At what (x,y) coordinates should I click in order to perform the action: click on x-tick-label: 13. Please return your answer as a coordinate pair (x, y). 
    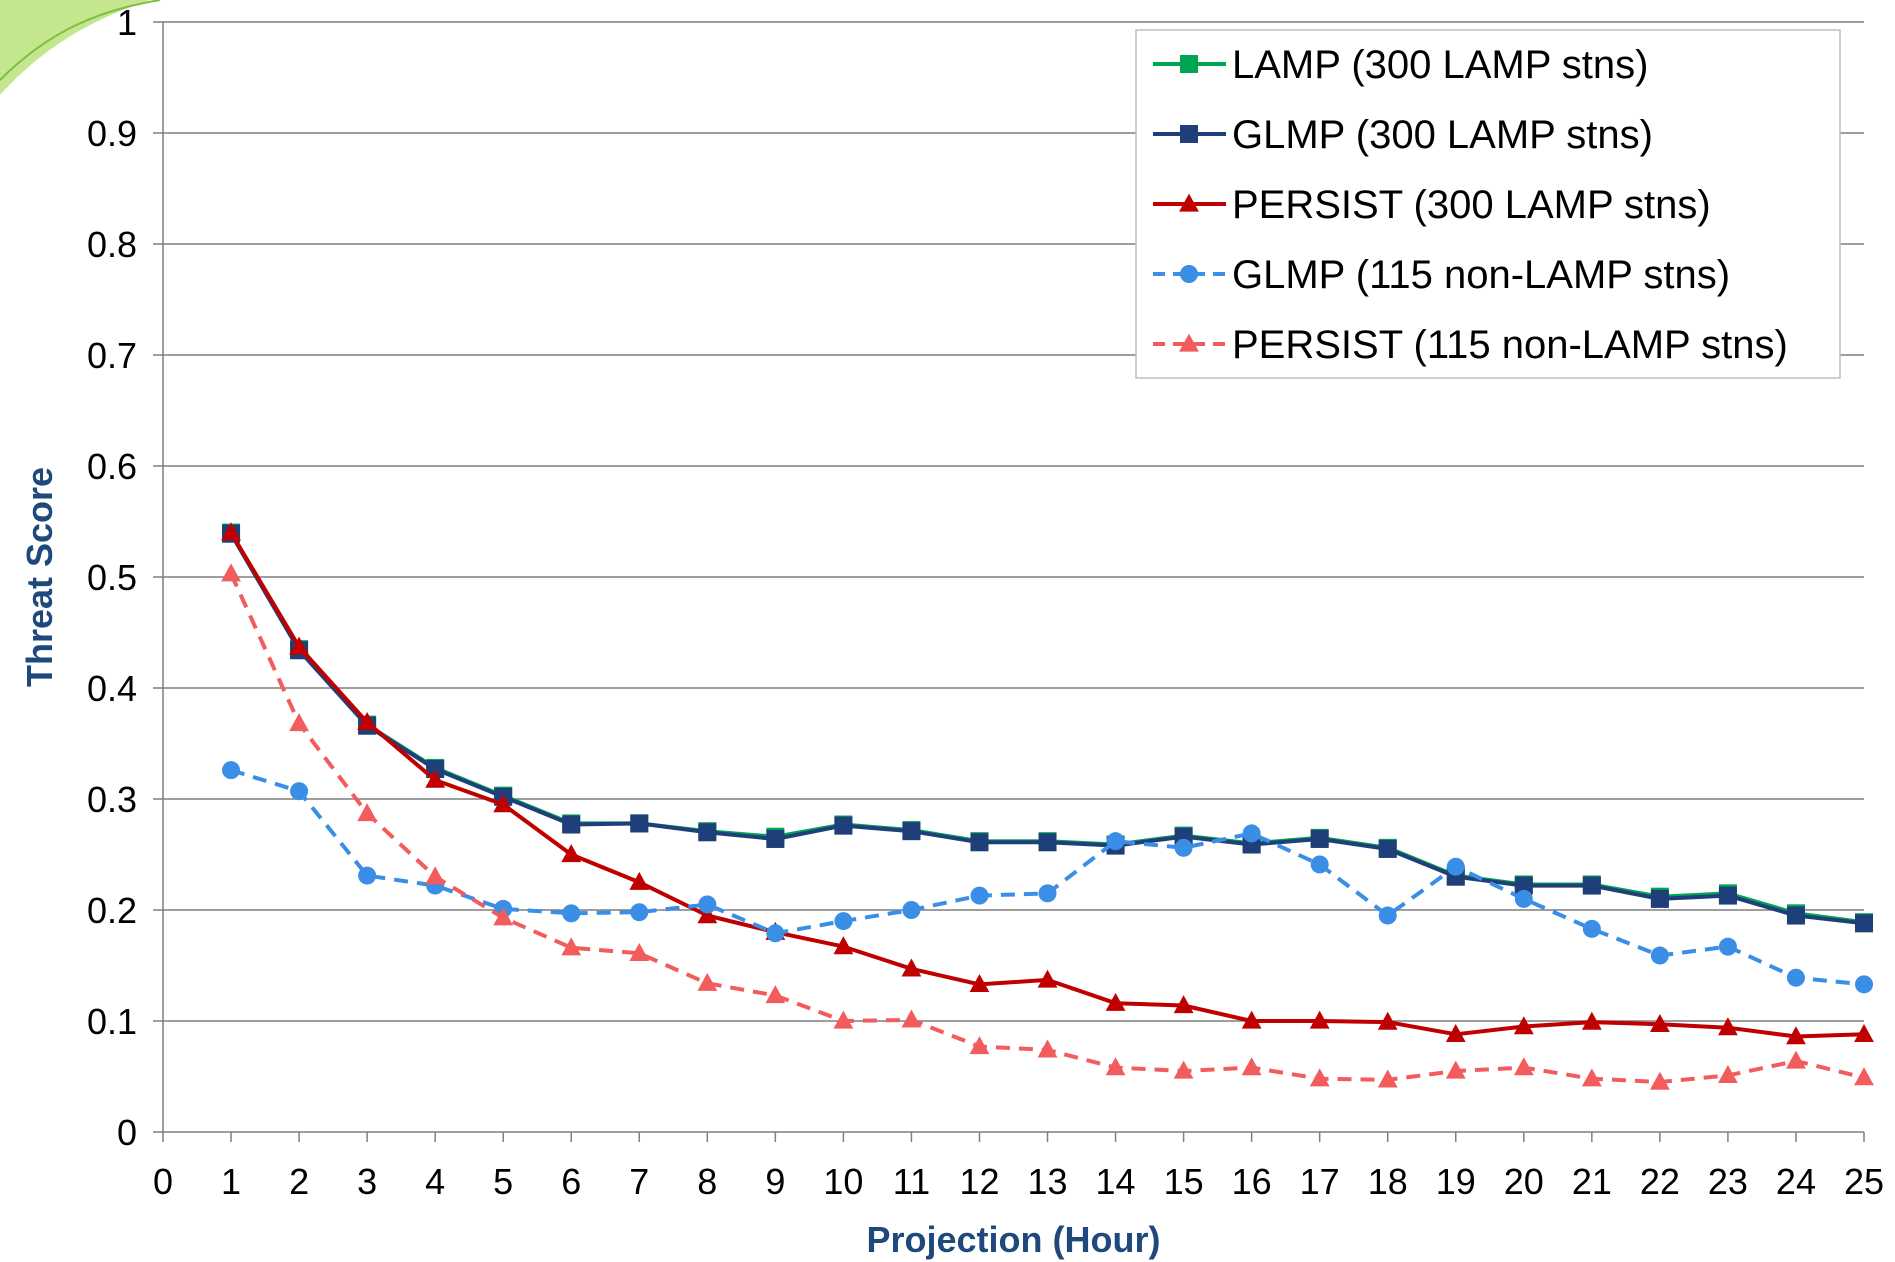
    Looking at the image, I should click on (1047, 1181).